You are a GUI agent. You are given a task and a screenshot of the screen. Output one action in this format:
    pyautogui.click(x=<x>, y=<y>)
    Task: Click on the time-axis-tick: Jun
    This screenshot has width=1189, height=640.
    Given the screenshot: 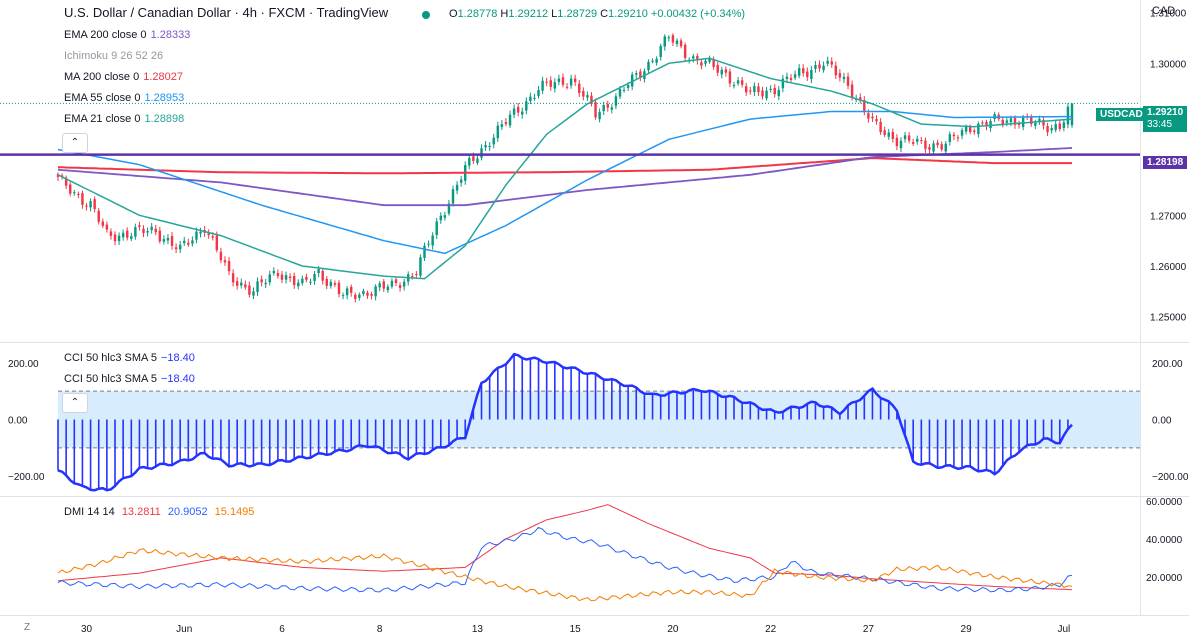 What is the action you would take?
    pyautogui.click(x=184, y=629)
    